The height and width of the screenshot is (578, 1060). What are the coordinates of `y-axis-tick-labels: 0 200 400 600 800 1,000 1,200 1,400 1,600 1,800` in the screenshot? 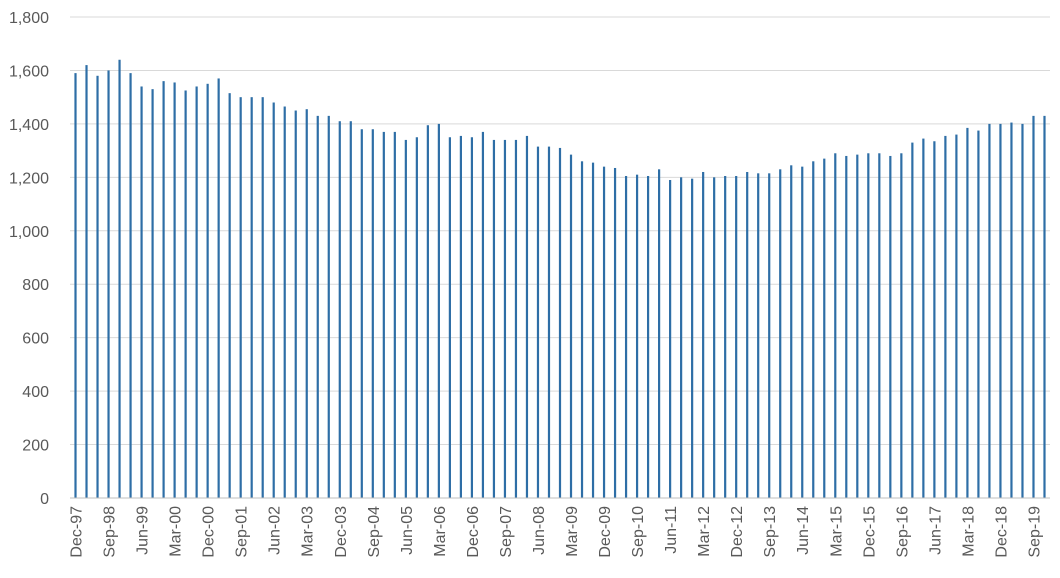 It's located at (29, 259).